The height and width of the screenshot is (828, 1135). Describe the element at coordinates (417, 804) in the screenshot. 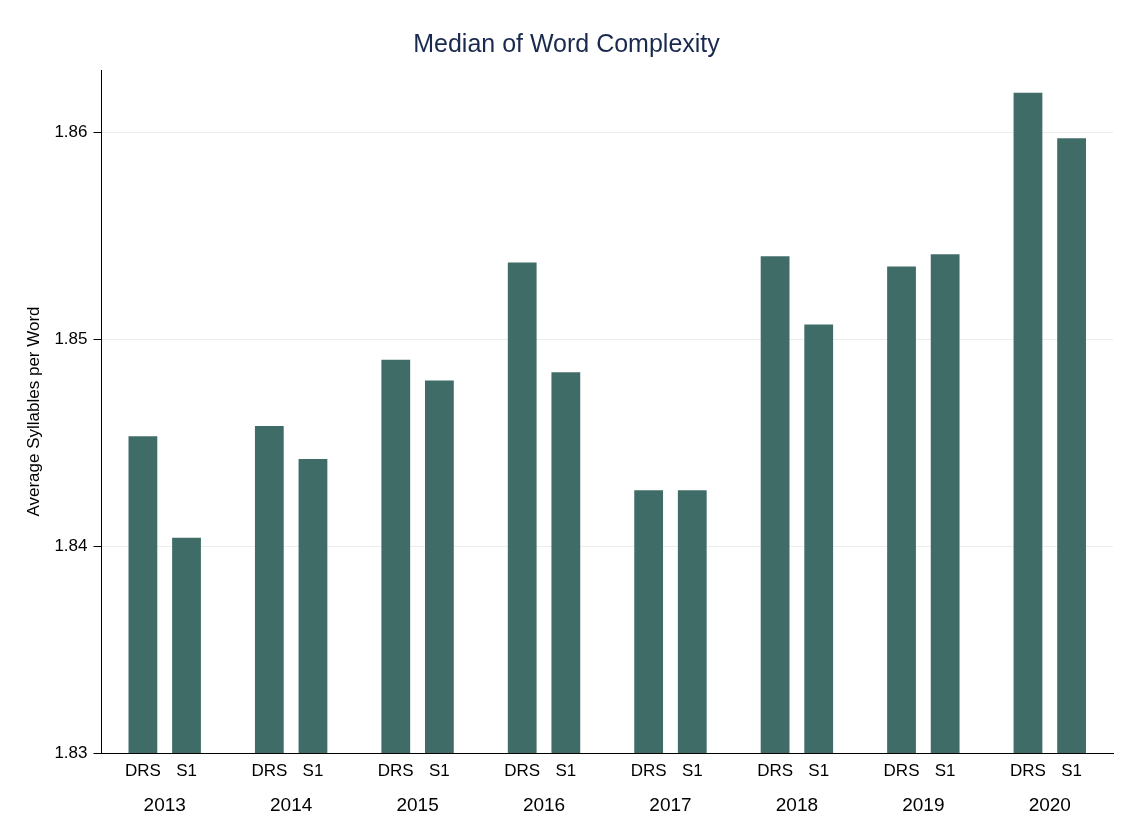

I see `x-tick-label: 2015` at that location.